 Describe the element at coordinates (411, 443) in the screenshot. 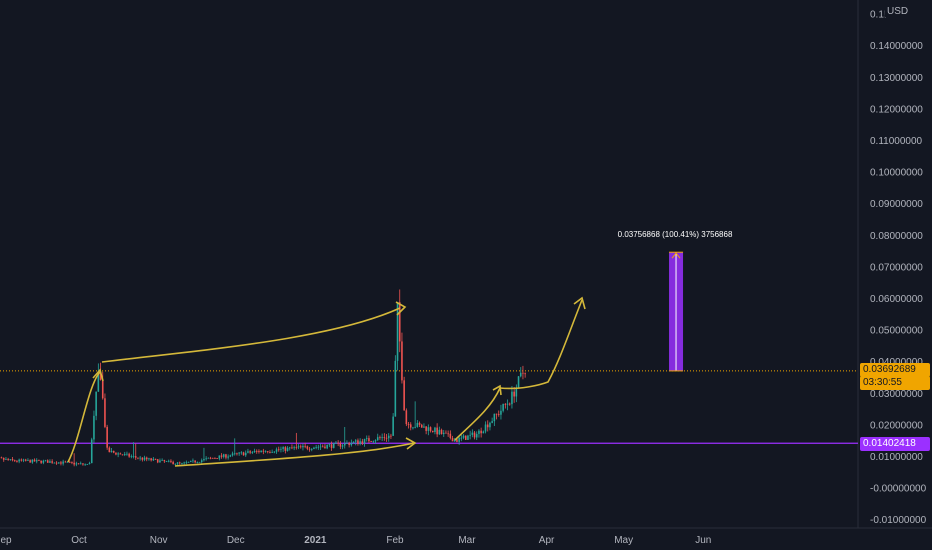

I see `arrow-3-head` at that location.